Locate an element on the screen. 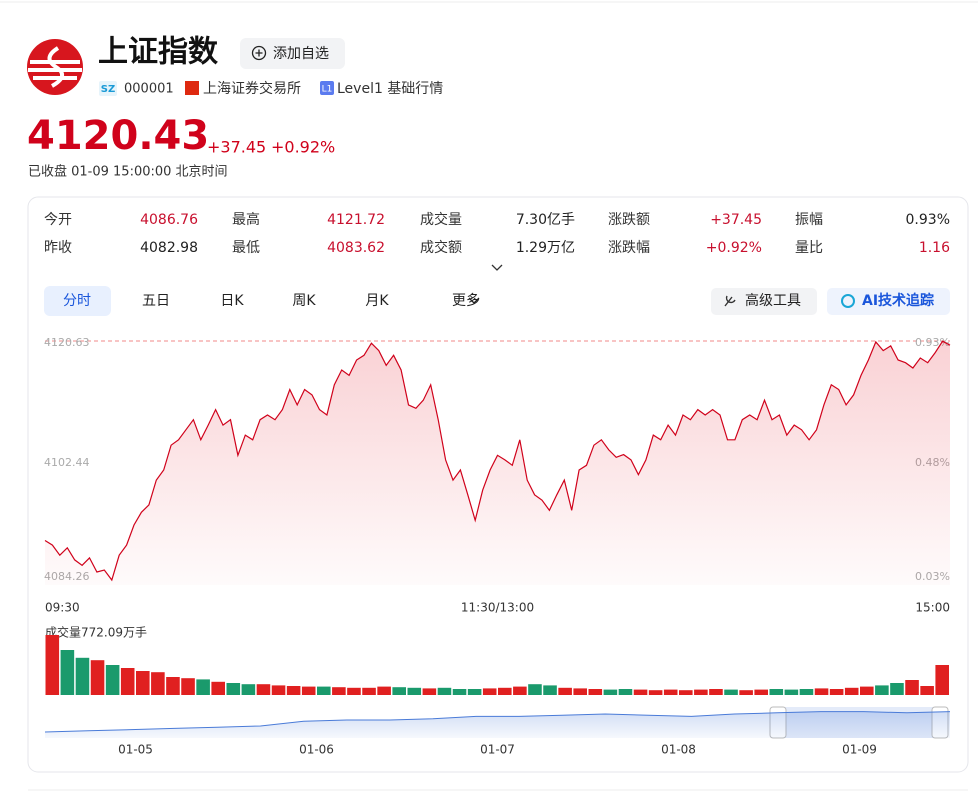  stat-label: 最高 is located at coordinates (246, 219).